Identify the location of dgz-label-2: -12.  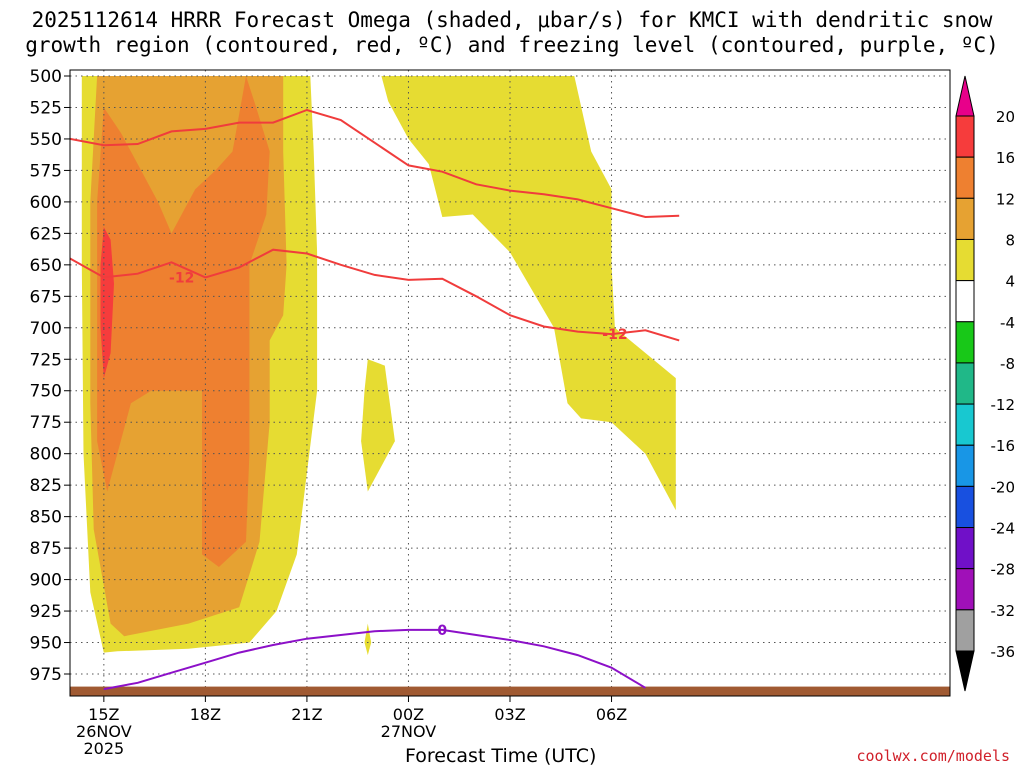
(614, 335).